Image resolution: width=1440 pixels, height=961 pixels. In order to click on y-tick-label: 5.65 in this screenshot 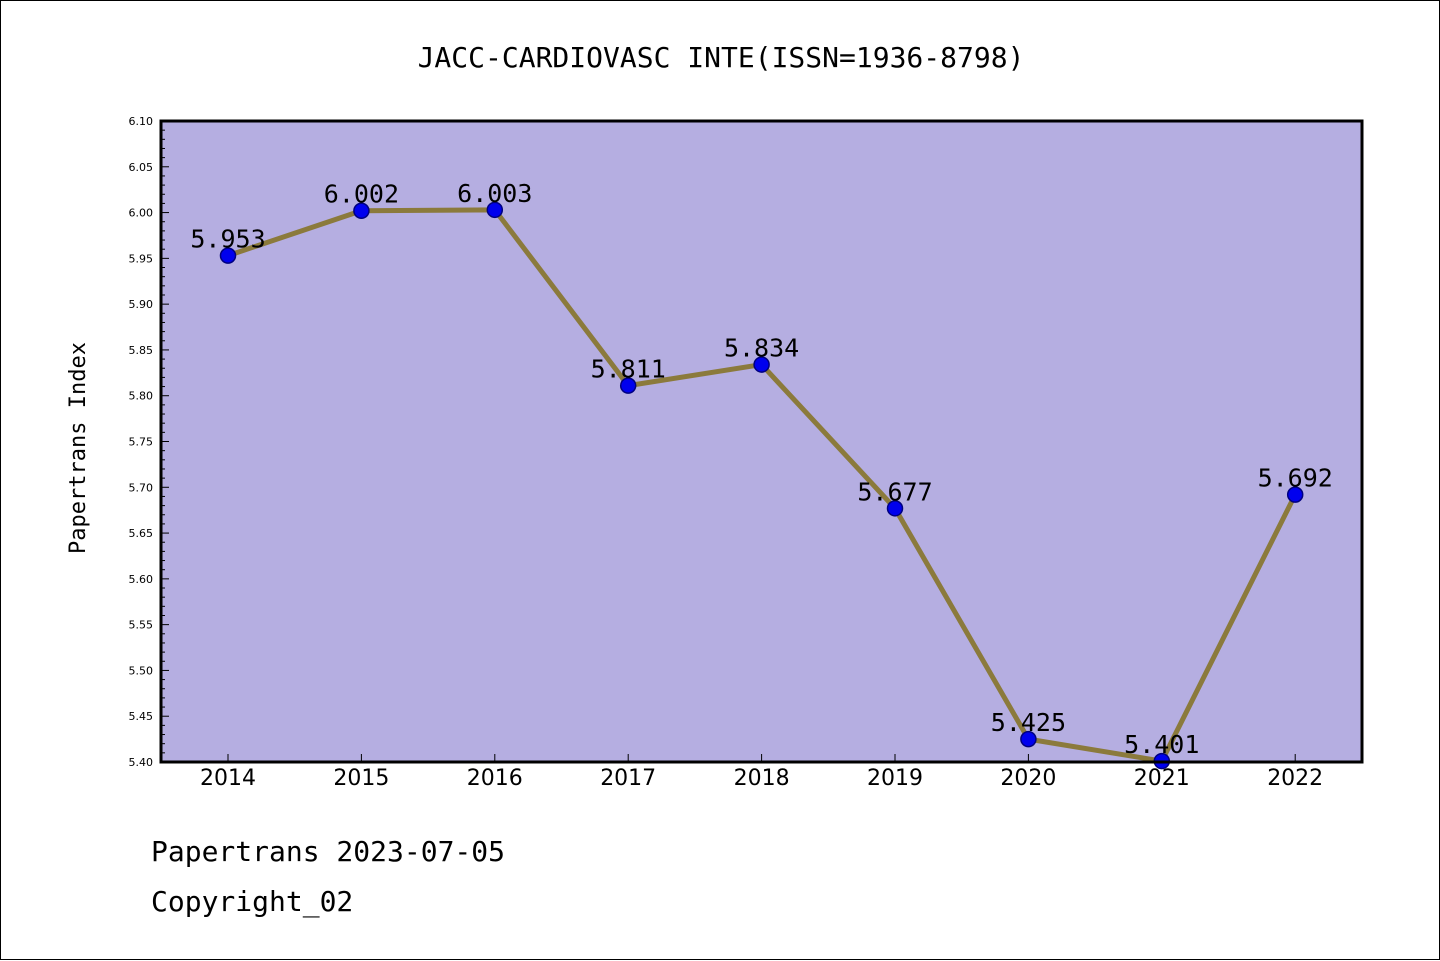, I will do `click(141, 533)`.